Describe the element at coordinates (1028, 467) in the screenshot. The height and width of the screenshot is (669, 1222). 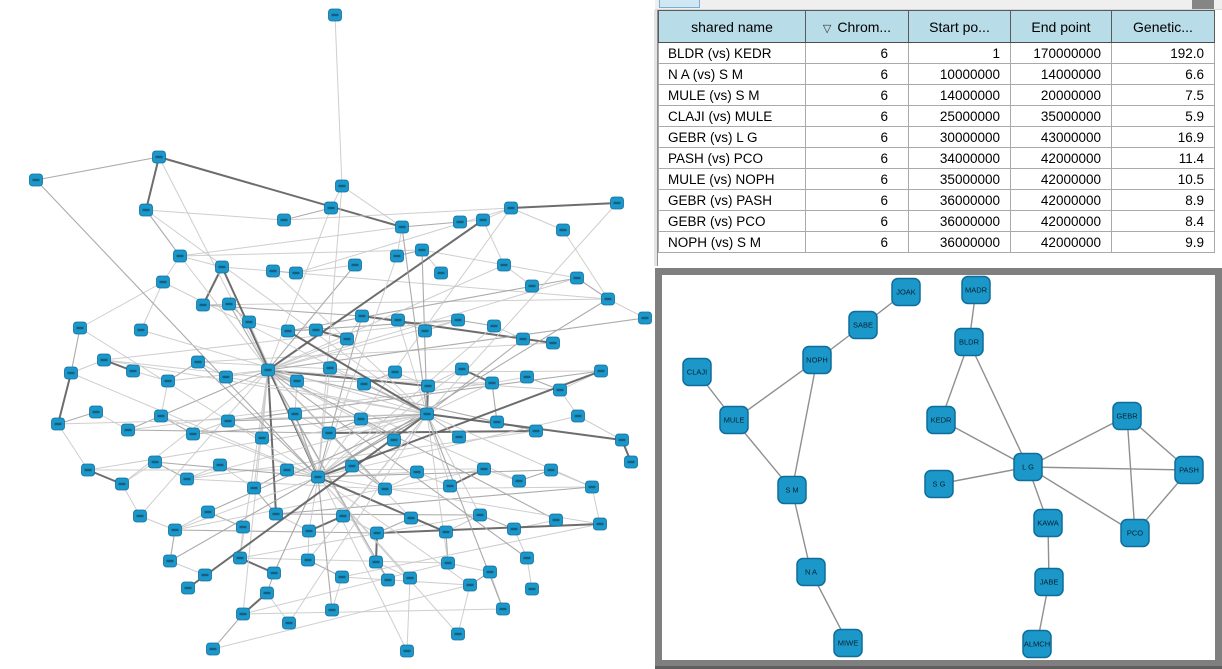
I see `network-node-l-g: L G` at that location.